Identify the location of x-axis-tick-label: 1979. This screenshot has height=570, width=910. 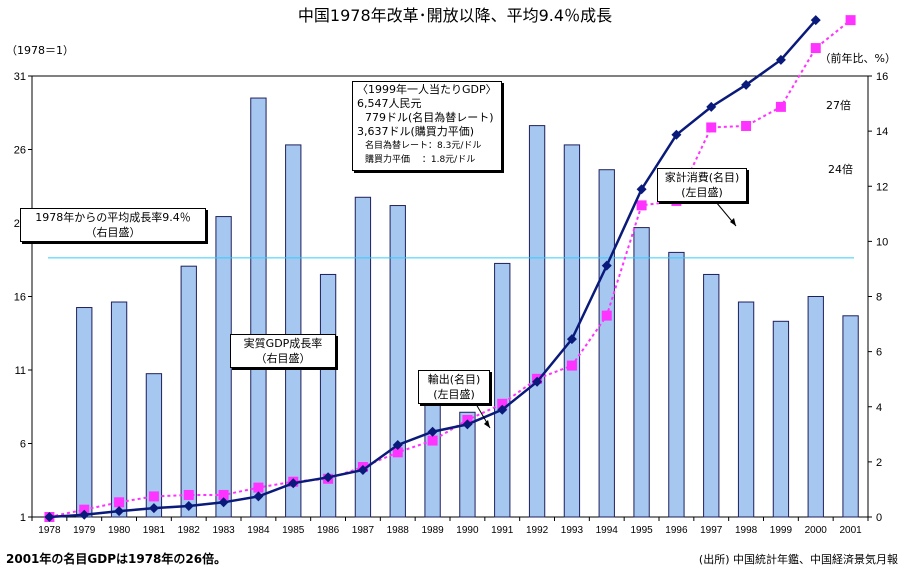
(84, 530).